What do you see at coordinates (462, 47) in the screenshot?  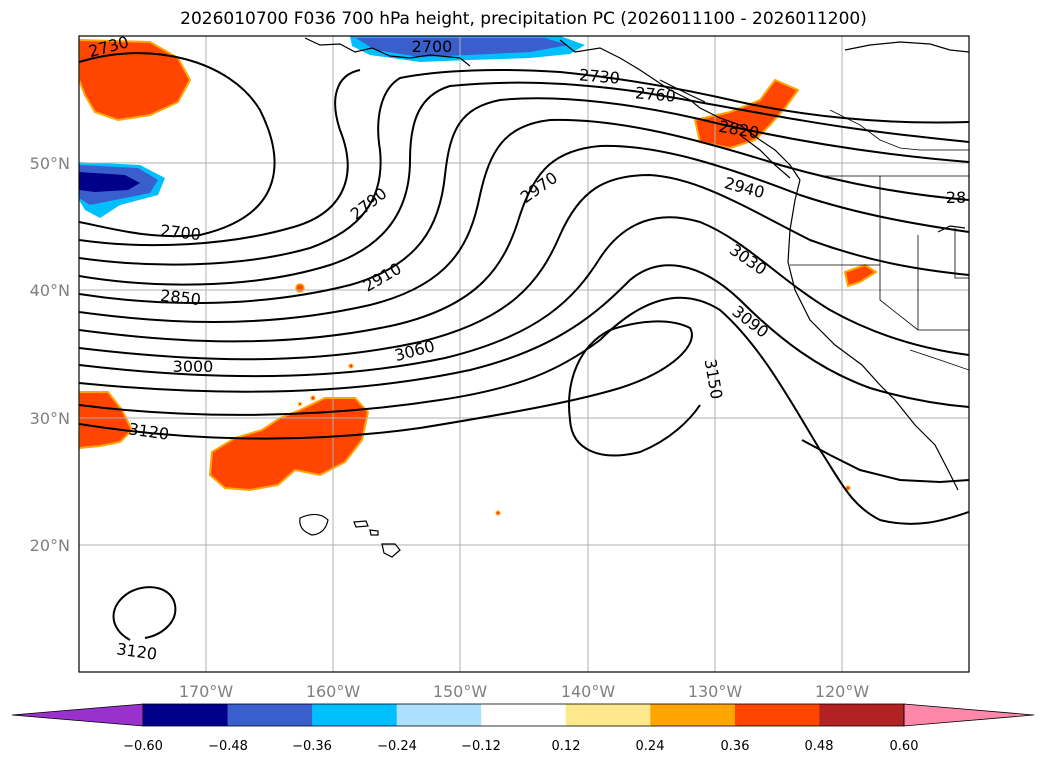 I see `precip-blob-north-darkblue` at bounding box center [462, 47].